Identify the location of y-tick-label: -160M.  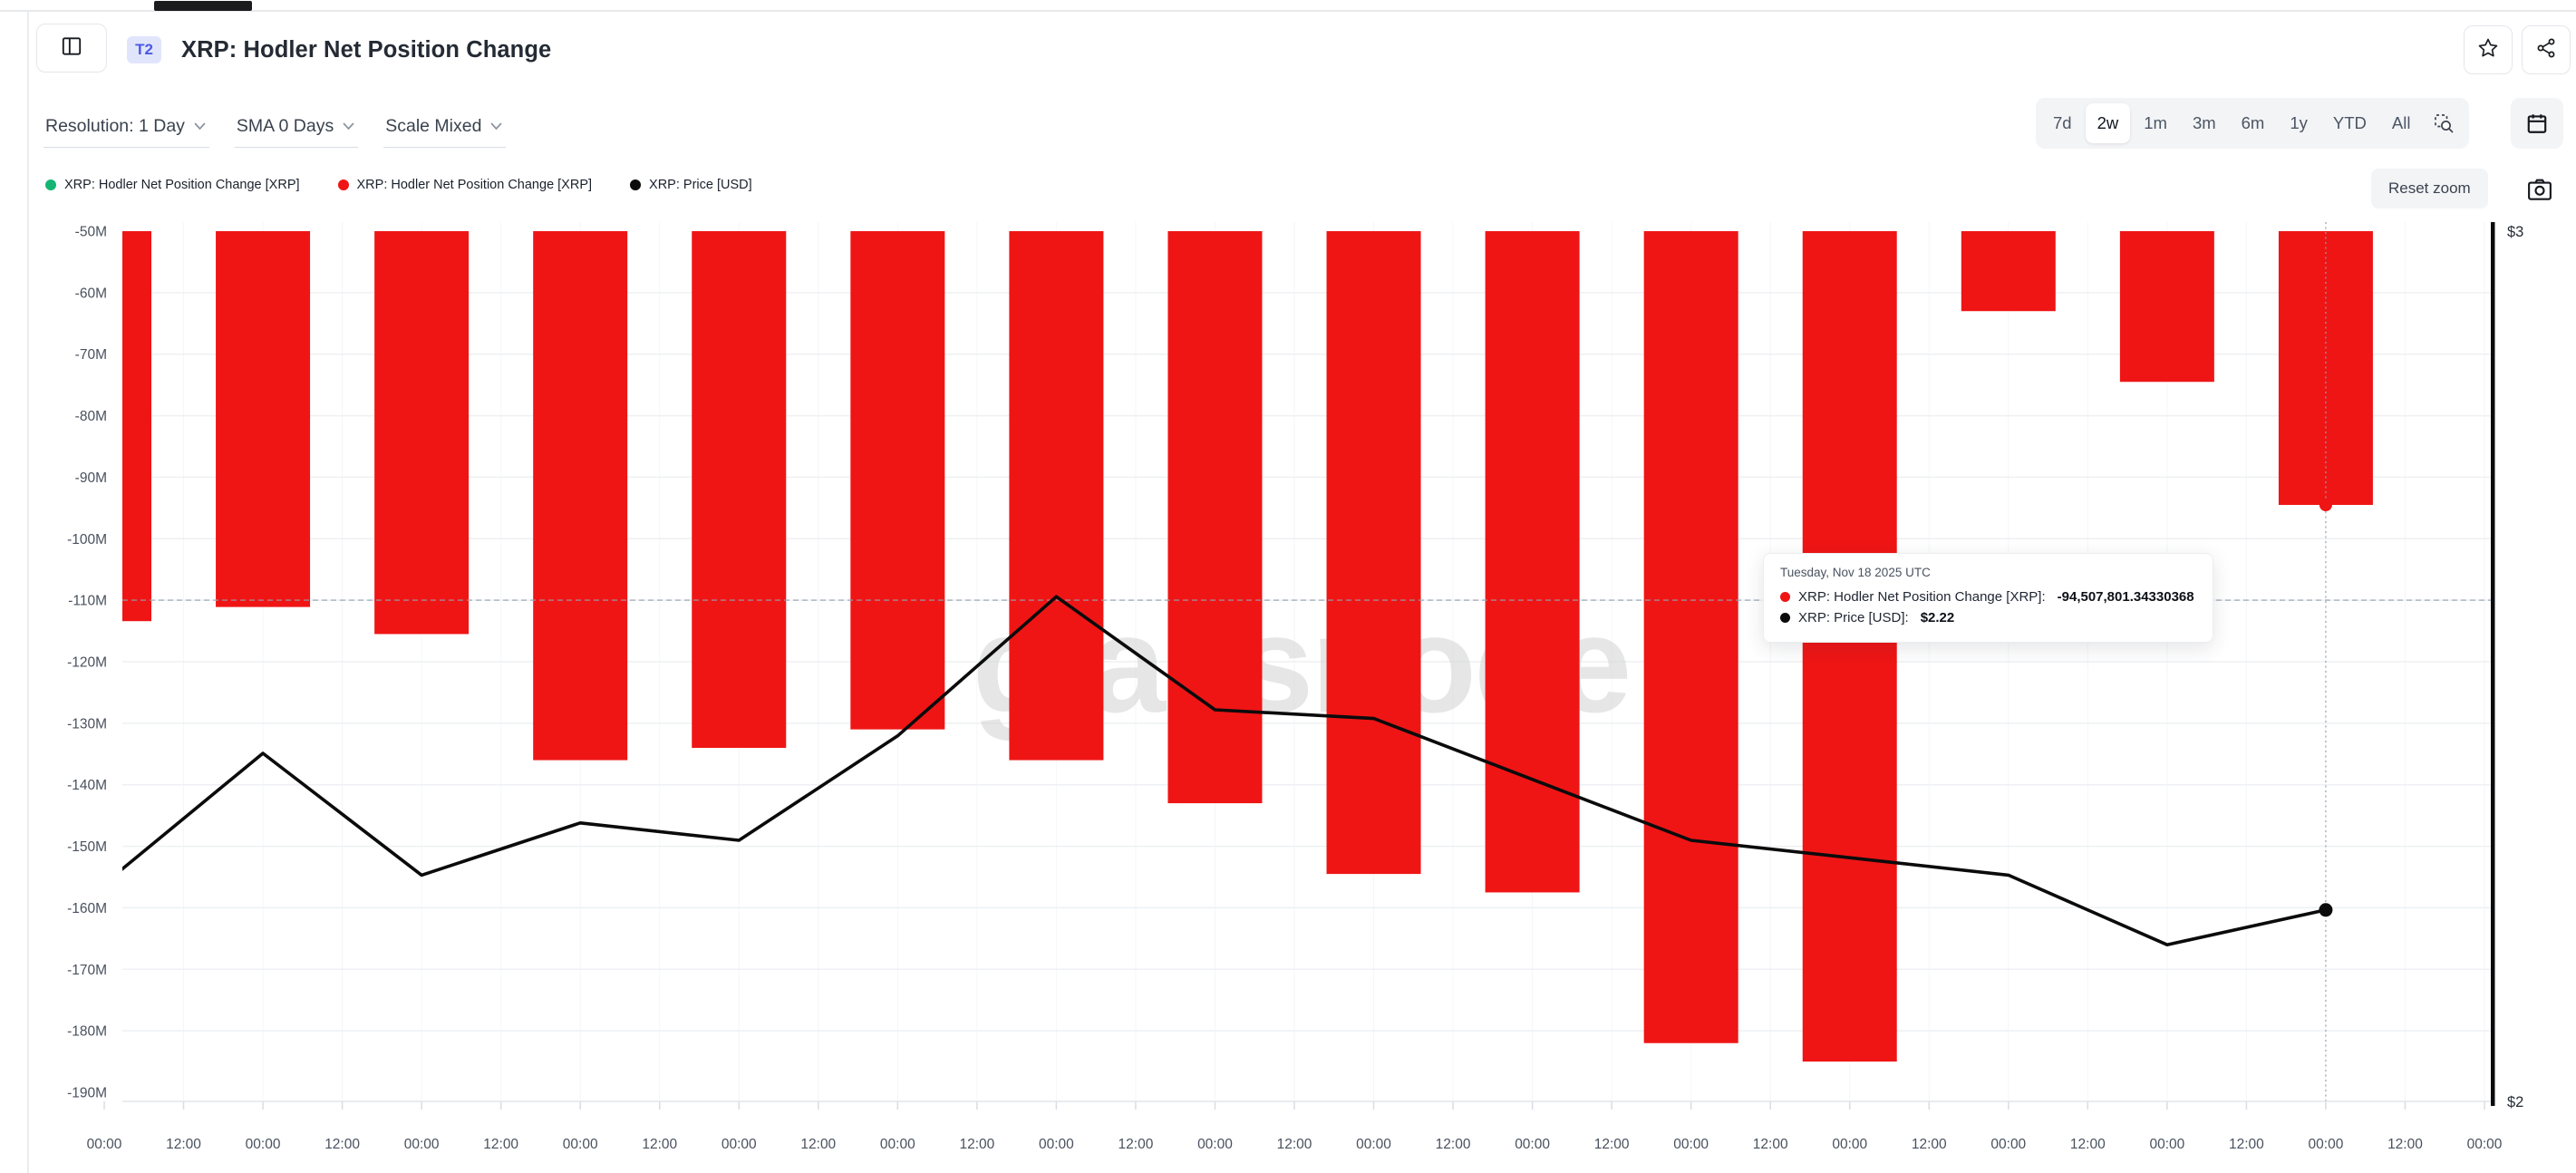
(87, 908).